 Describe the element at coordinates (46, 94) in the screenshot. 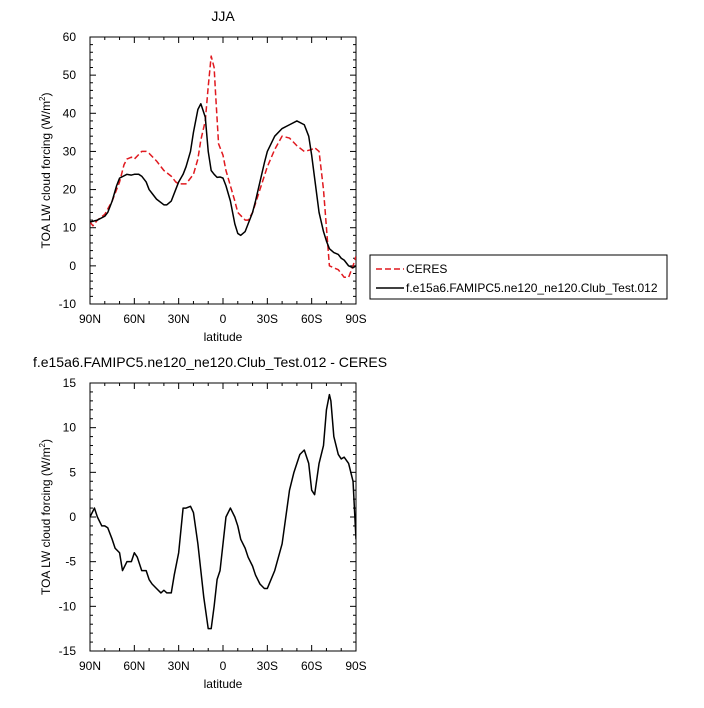

I see `top-yaxis-label-close: )` at that location.